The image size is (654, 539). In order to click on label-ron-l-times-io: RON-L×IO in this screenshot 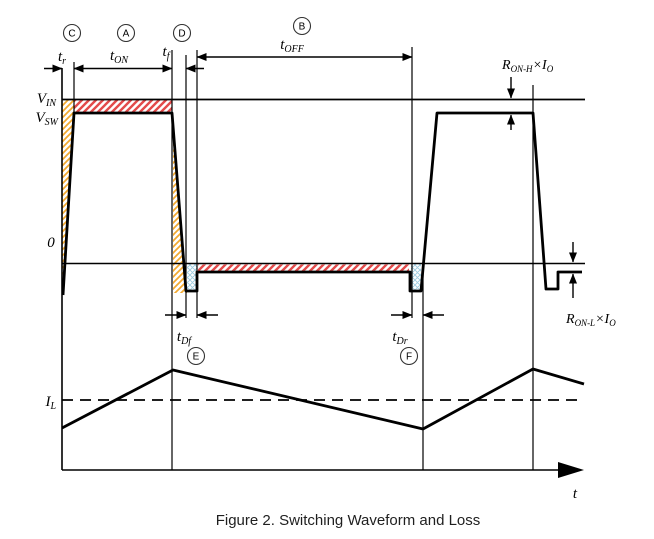, I will do `click(590, 320)`.